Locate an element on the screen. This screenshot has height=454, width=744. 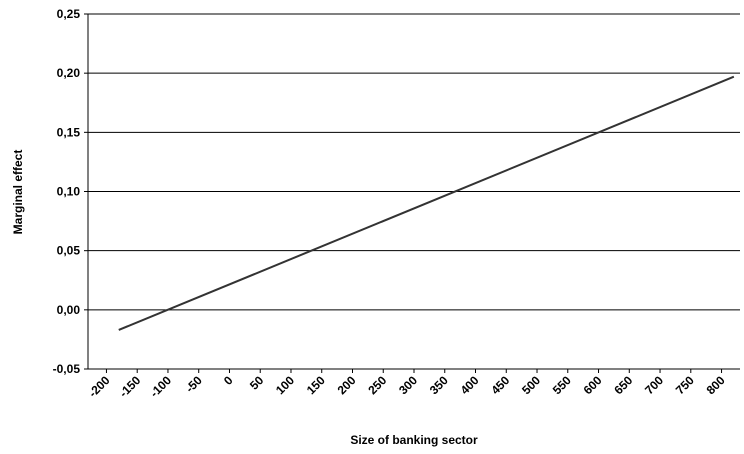
x-tick-label: 250 is located at coordinates (377, 385).